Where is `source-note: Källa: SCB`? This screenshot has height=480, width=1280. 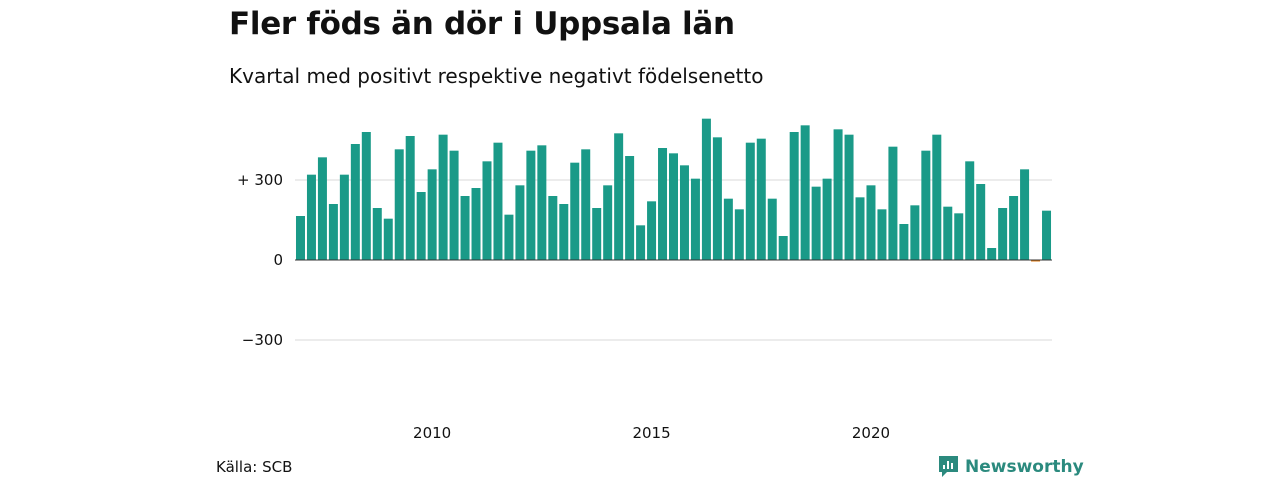 source-note: Källa: SCB is located at coordinates (254, 467).